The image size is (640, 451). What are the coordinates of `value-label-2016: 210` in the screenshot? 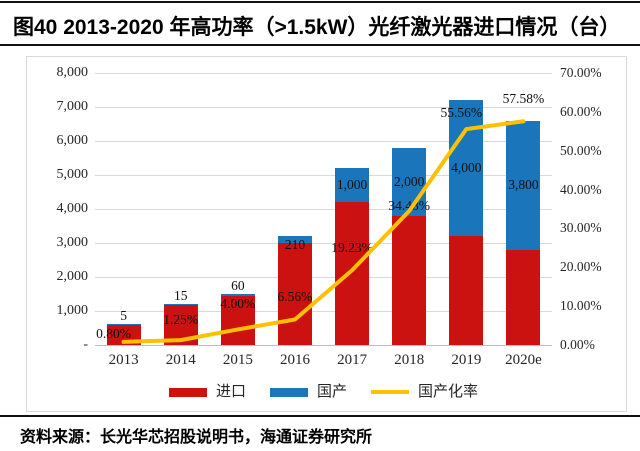 It's located at (295, 245).